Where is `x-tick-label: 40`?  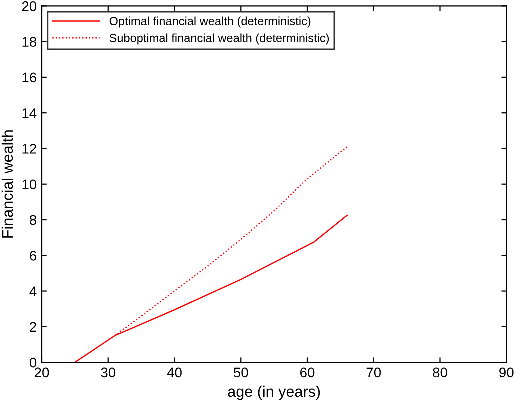 x-tick-label: 40 is located at coordinates (174, 373).